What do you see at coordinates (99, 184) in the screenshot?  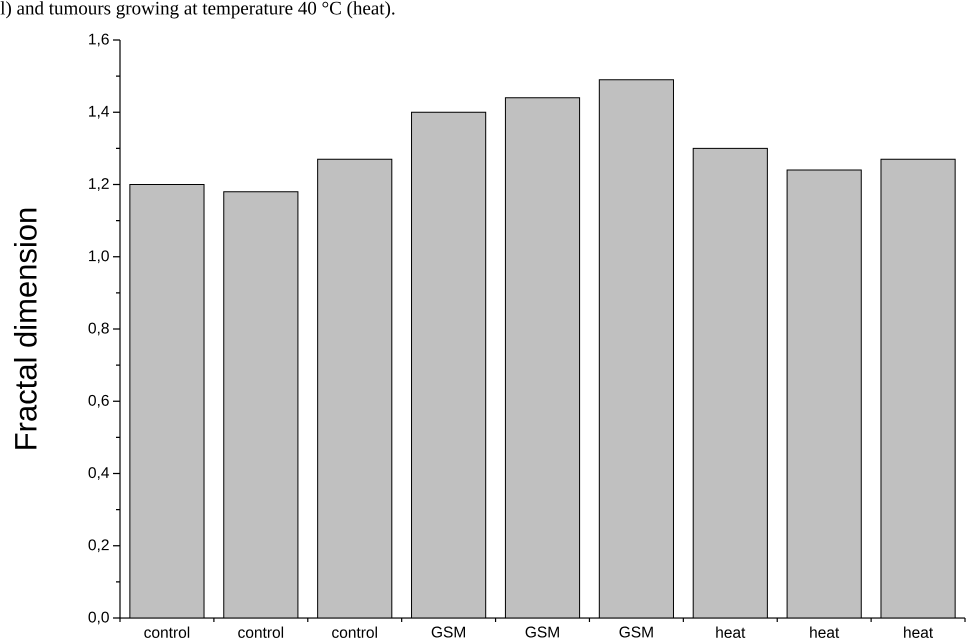 I see `y-tick-label: 1,2` at bounding box center [99, 184].